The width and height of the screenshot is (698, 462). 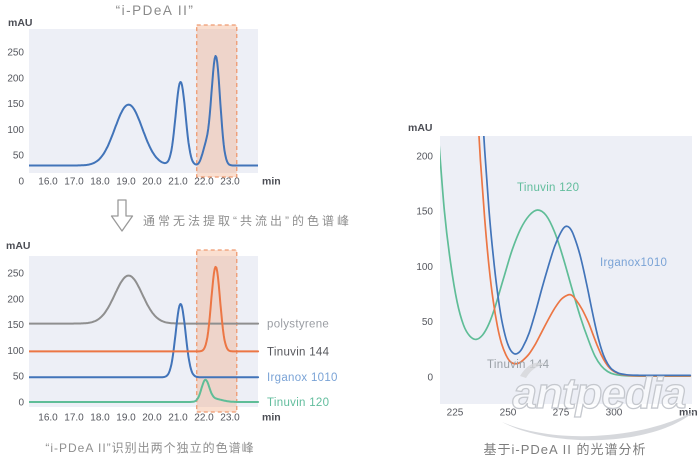 What do you see at coordinates (247, 221) in the screenshot?
I see `flow-note-text: 通常无法提取“共流出”的色谱峰` at bounding box center [247, 221].